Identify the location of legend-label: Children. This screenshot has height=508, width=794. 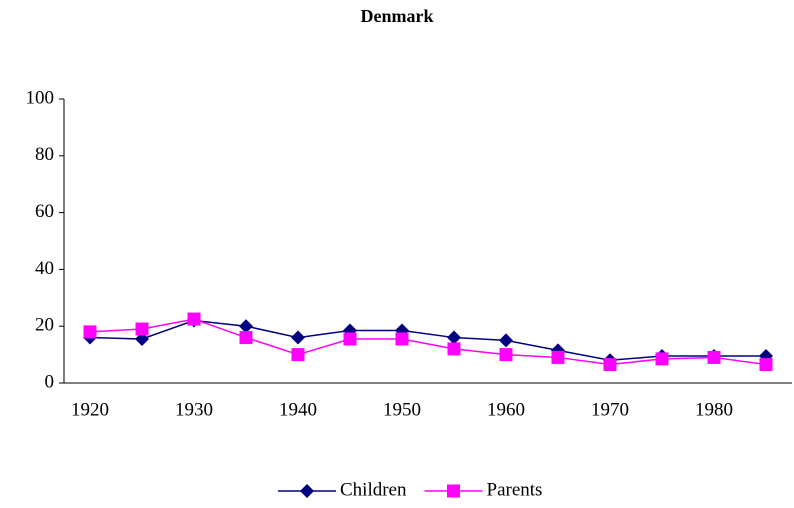
(373, 489).